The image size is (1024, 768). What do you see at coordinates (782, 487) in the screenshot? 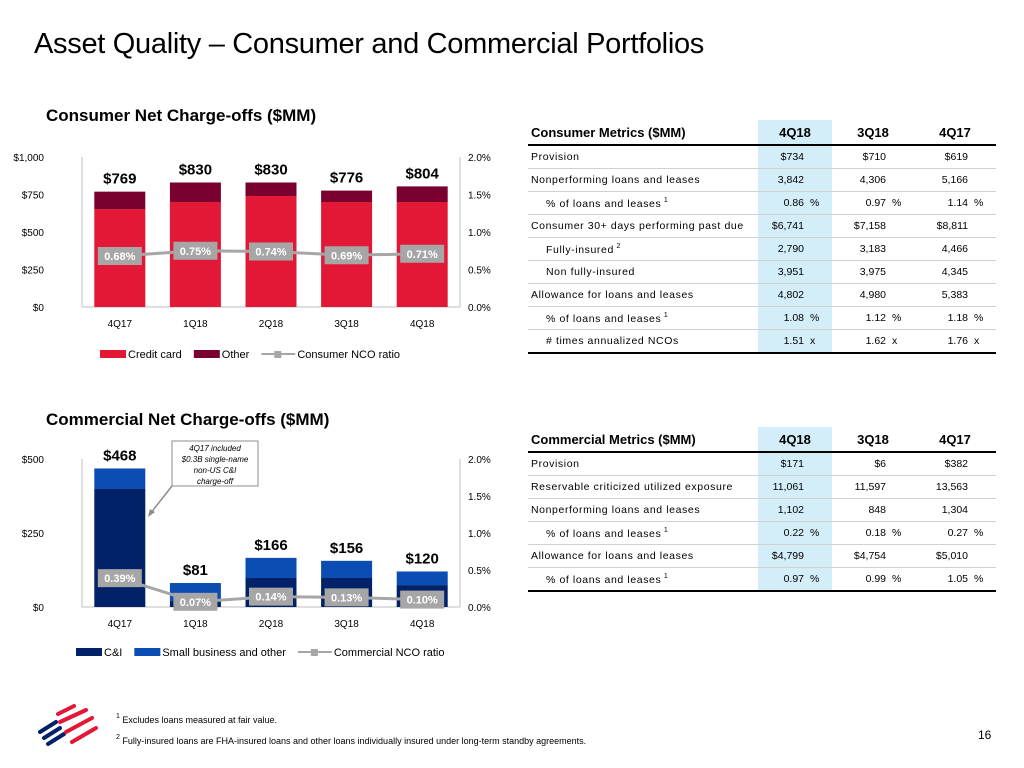
I see `cell-value: 11,061` at bounding box center [782, 487].